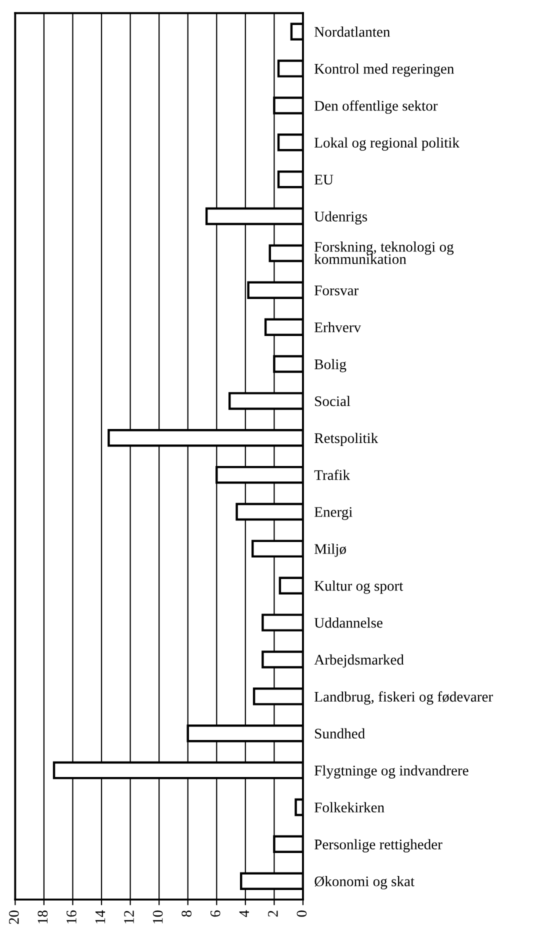 Image resolution: width=542 pixels, height=939 pixels. What do you see at coordinates (100, 917) in the screenshot?
I see `x-tick-label: 14` at bounding box center [100, 917].